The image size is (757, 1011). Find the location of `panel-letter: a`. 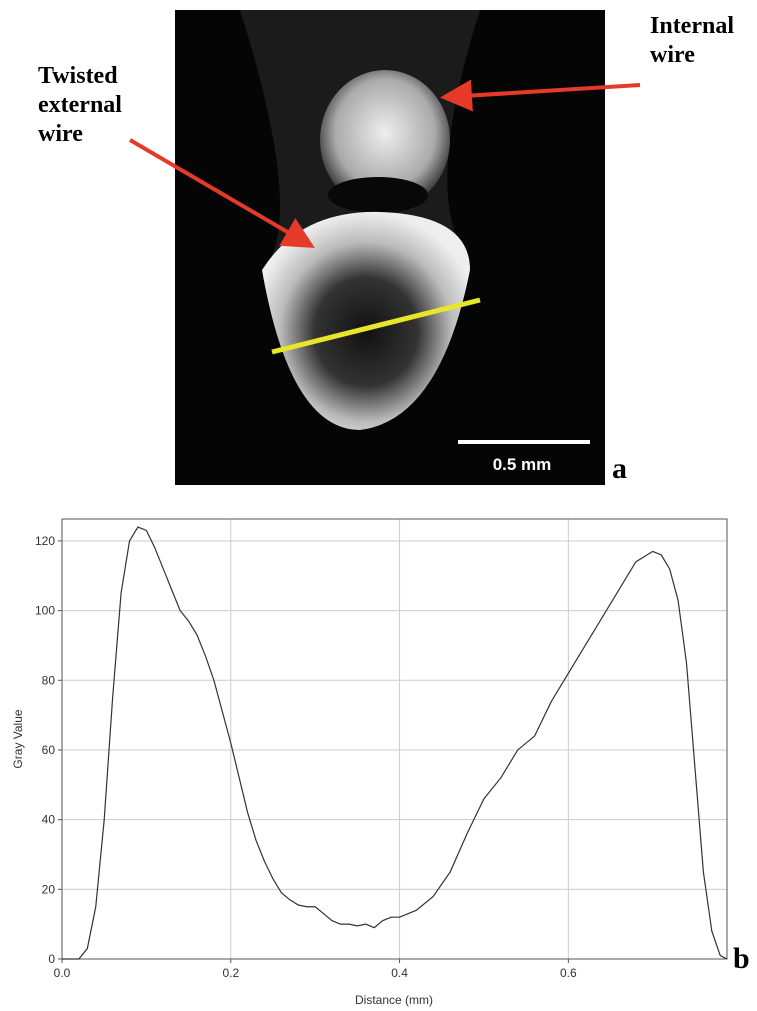

panel-letter: a is located at coordinates (619, 468).